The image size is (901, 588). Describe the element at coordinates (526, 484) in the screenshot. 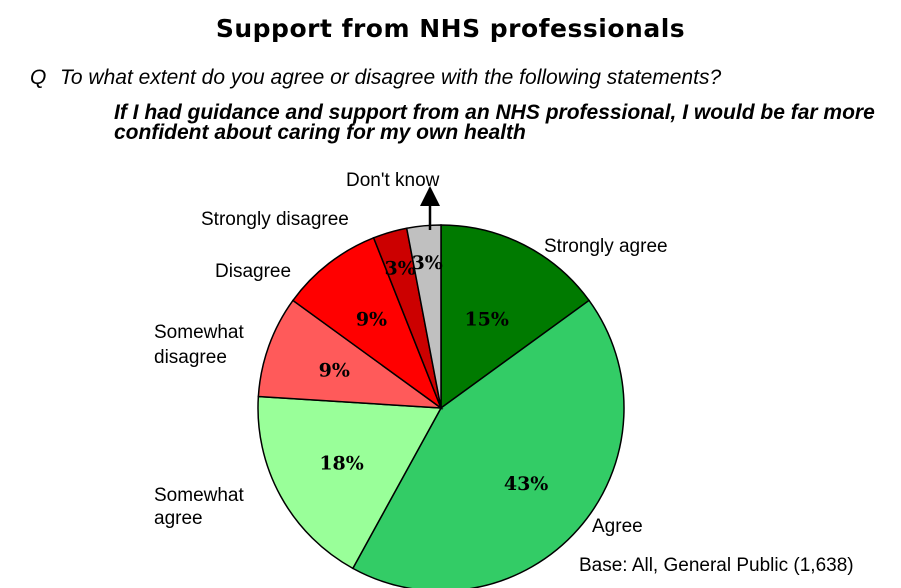

I see `pct-label-agree: 43%` at that location.